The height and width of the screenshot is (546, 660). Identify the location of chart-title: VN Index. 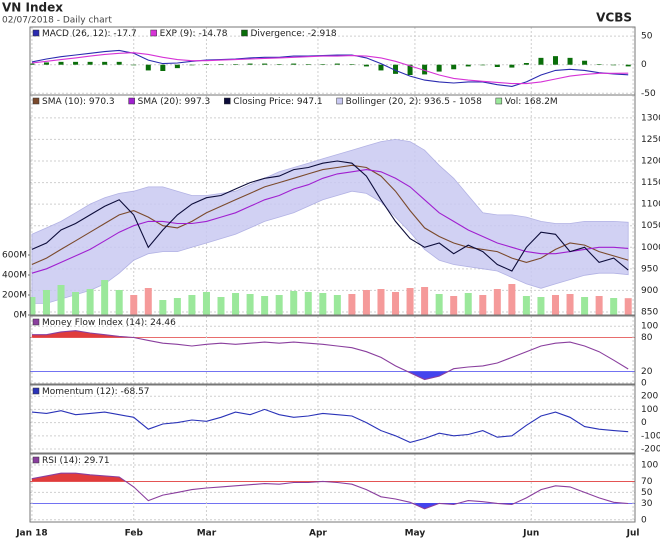
(32, 8).